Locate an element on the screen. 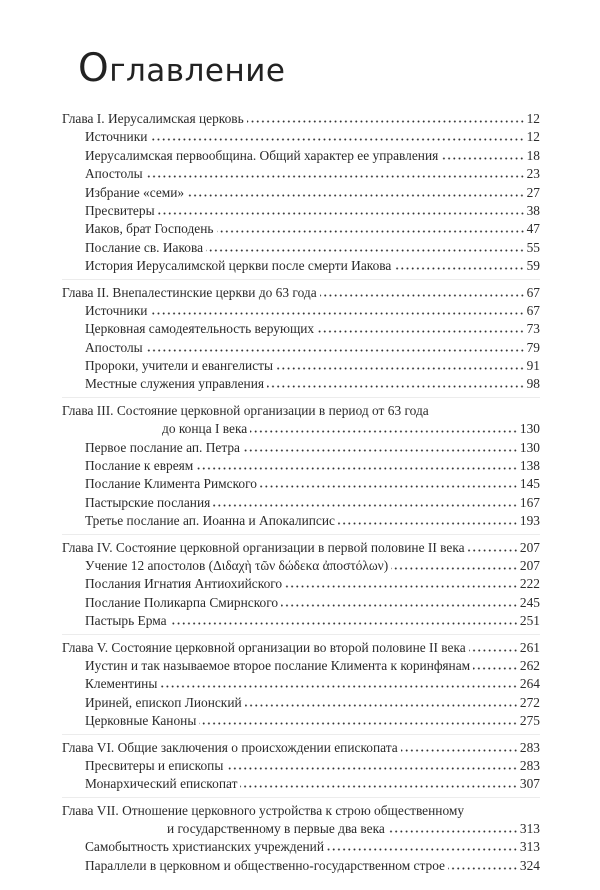 The height and width of the screenshot is (890, 600). toc-entry: Самобытность христианских учреждений 313 is located at coordinates (301, 847).